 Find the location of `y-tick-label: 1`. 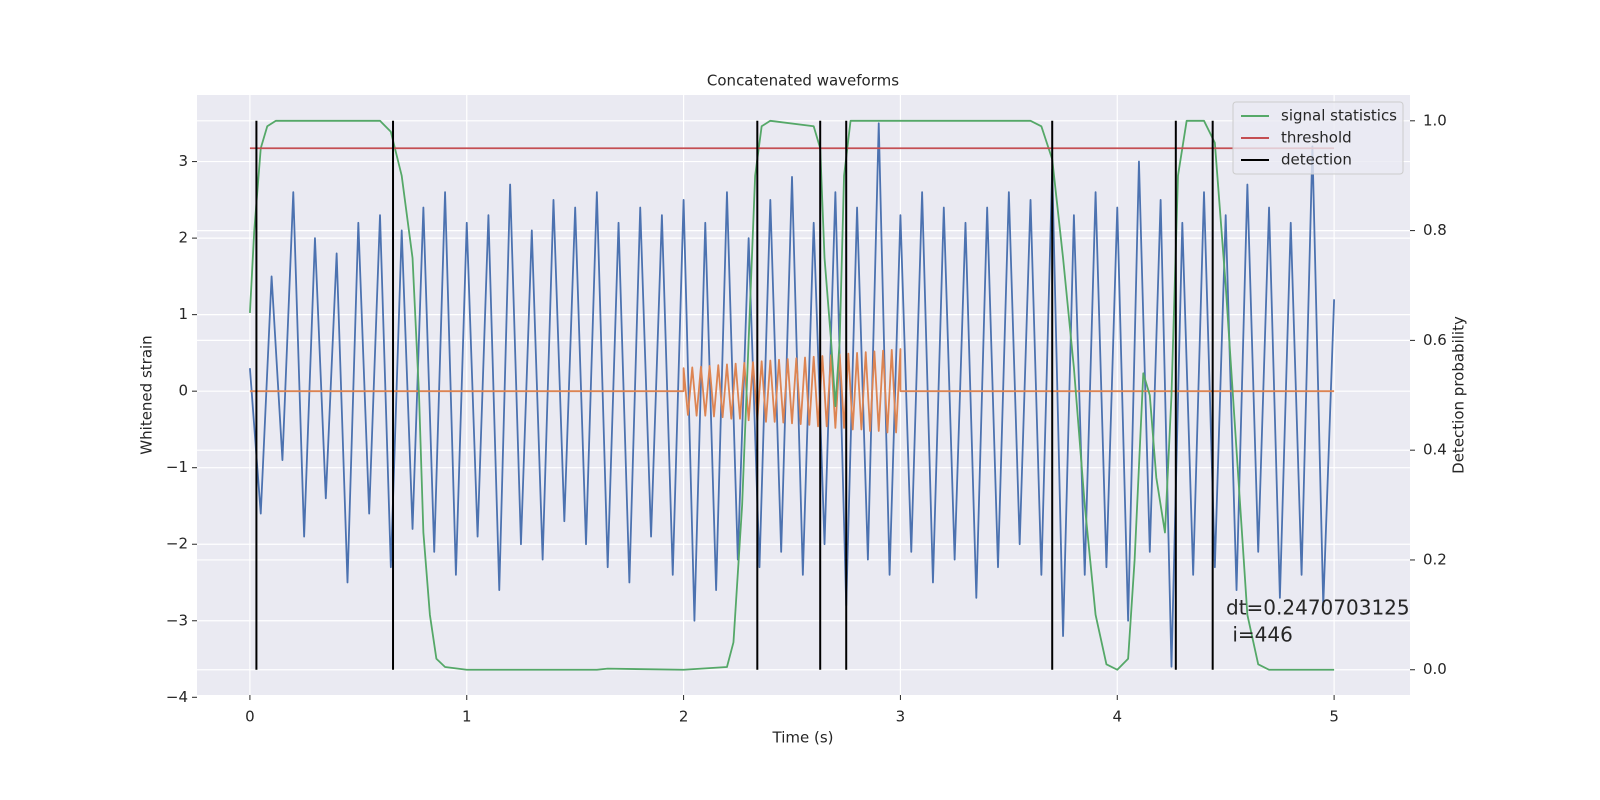

y-tick-label: 1 is located at coordinates (183, 314).